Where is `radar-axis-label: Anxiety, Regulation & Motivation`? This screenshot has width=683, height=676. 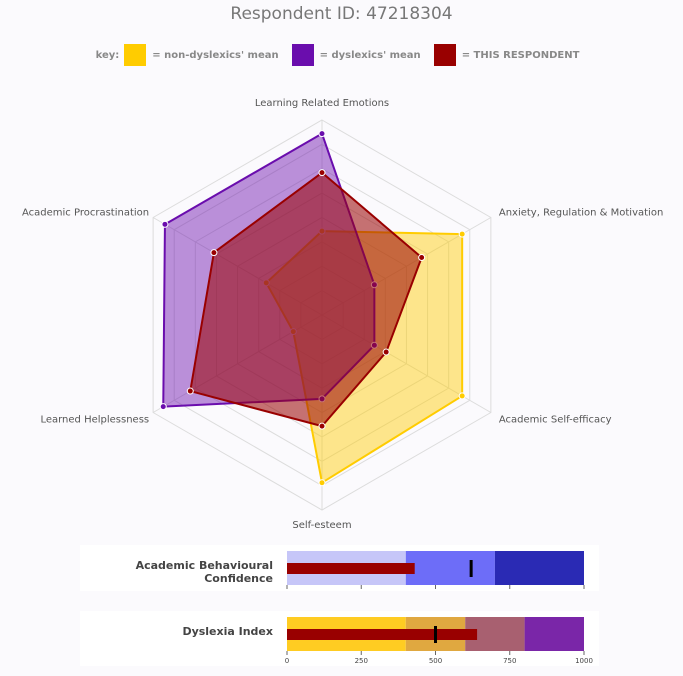
radar-axis-label: Anxiety, Regulation & Motivation is located at coordinates (581, 213).